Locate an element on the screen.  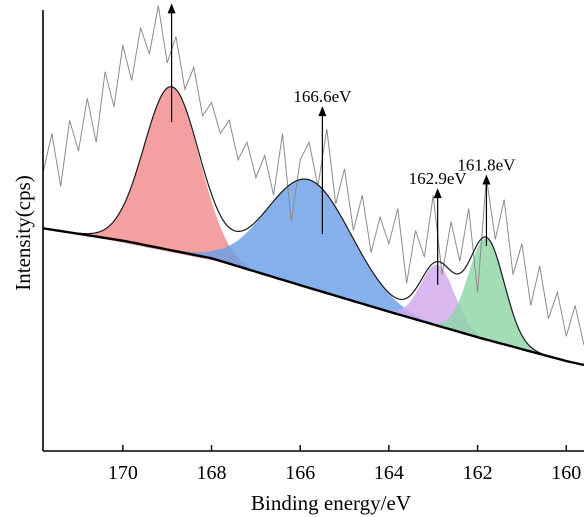
peak-168-9-fill is located at coordinates (162, 177).